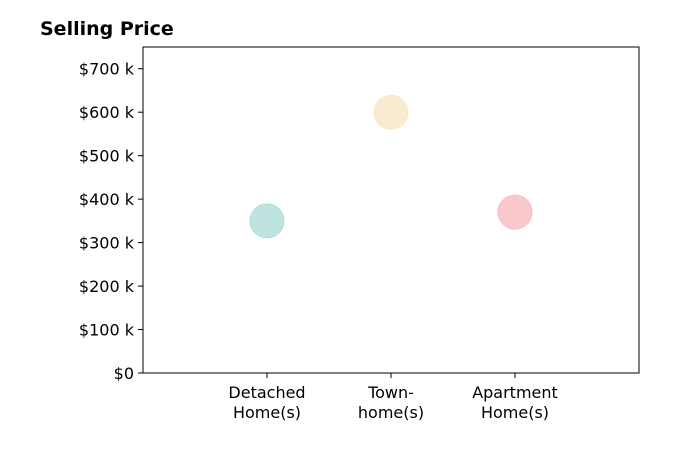 This screenshot has height=462, width=679. I want to click on x-tick-label: Detached Home(s), so click(266, 402).